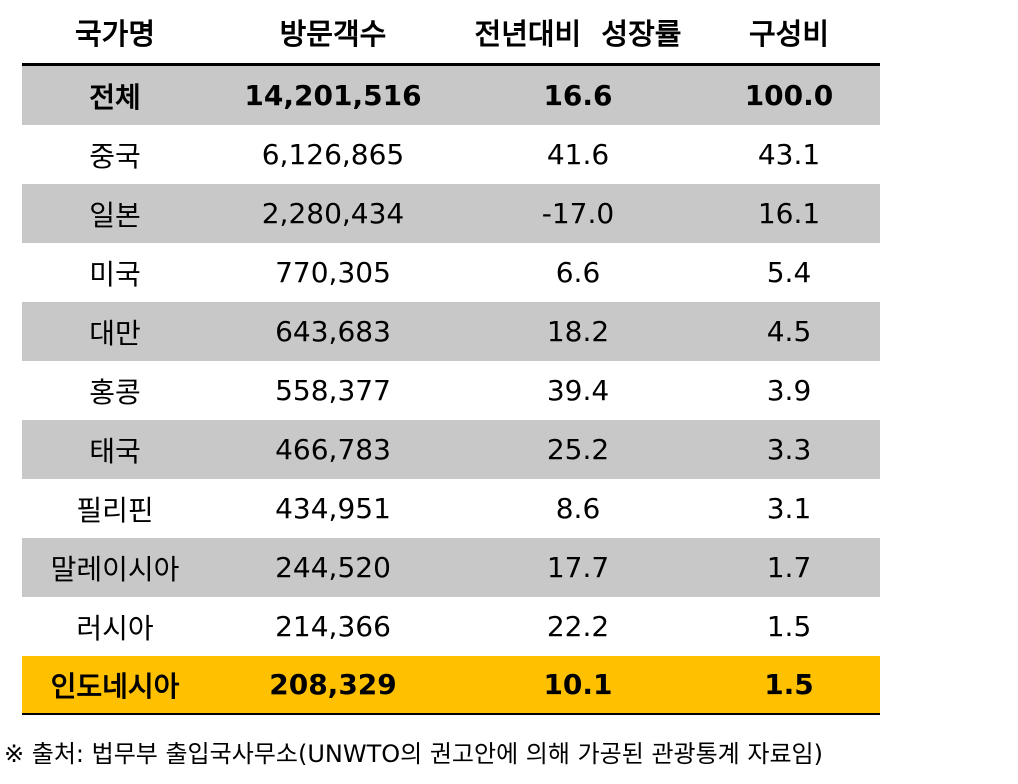 This screenshot has width=1018, height=784. I want to click on header-growth: 전년대비 성장률, so click(578, 33).